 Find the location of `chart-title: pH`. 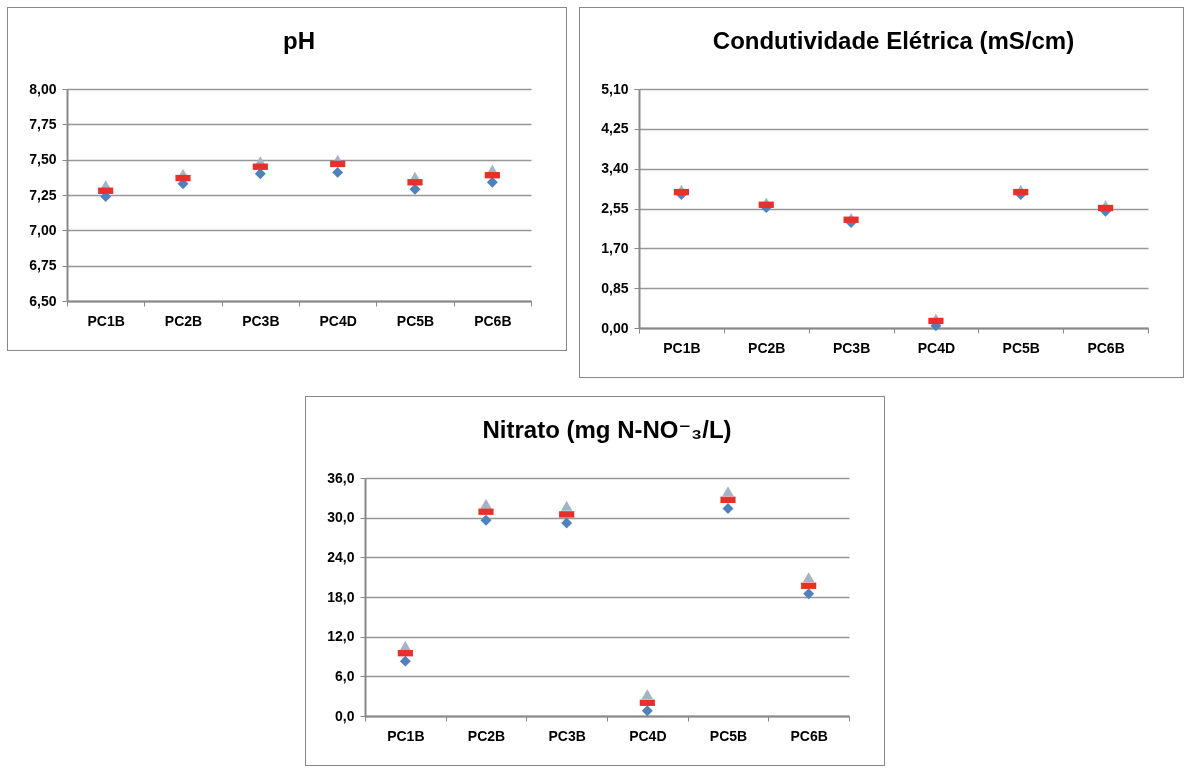

chart-title: pH is located at coordinates (299, 40).